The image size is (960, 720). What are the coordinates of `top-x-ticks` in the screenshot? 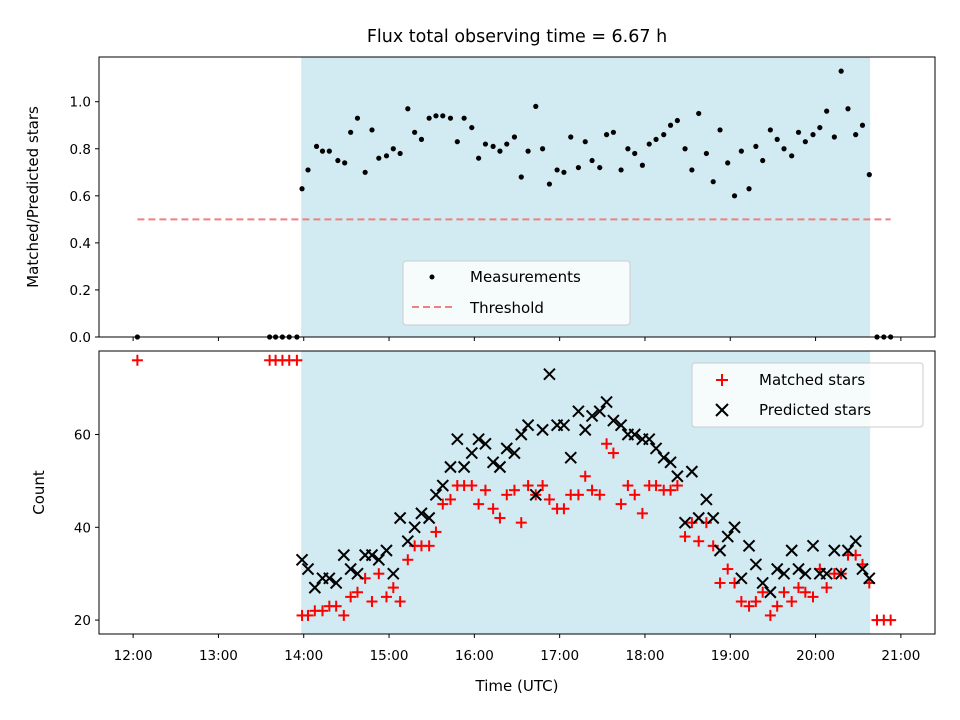 It's located at (517, 339).